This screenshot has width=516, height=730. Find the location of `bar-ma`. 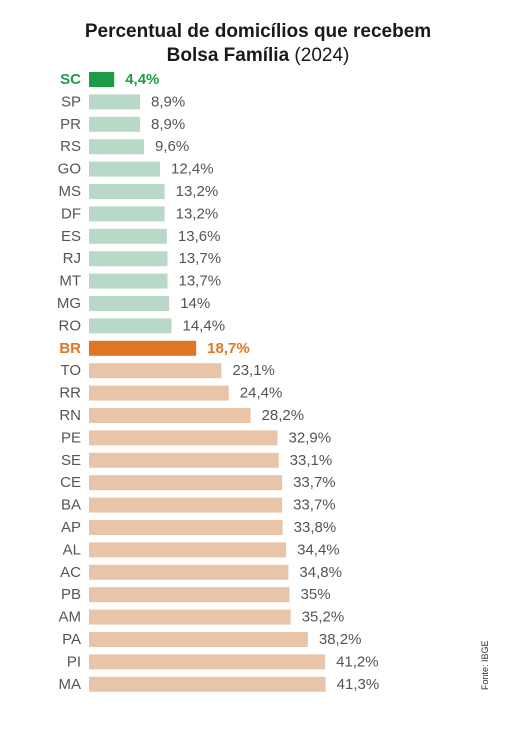

bar-ma is located at coordinates (207, 684).